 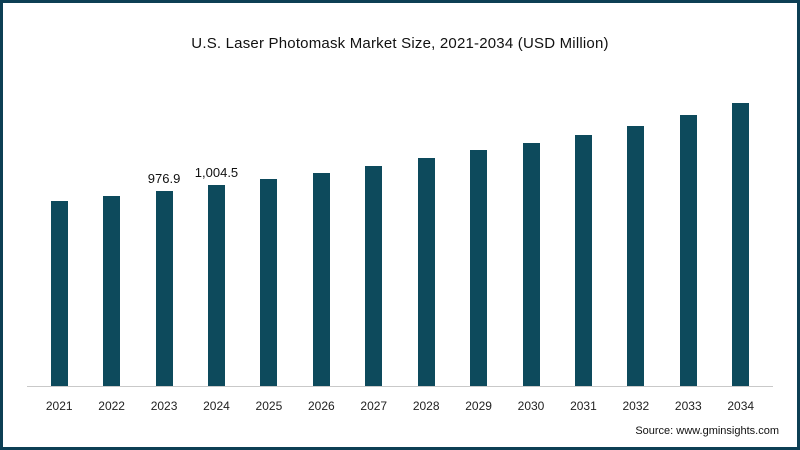 I want to click on x-tick-label: 2033, so click(x=688, y=406).